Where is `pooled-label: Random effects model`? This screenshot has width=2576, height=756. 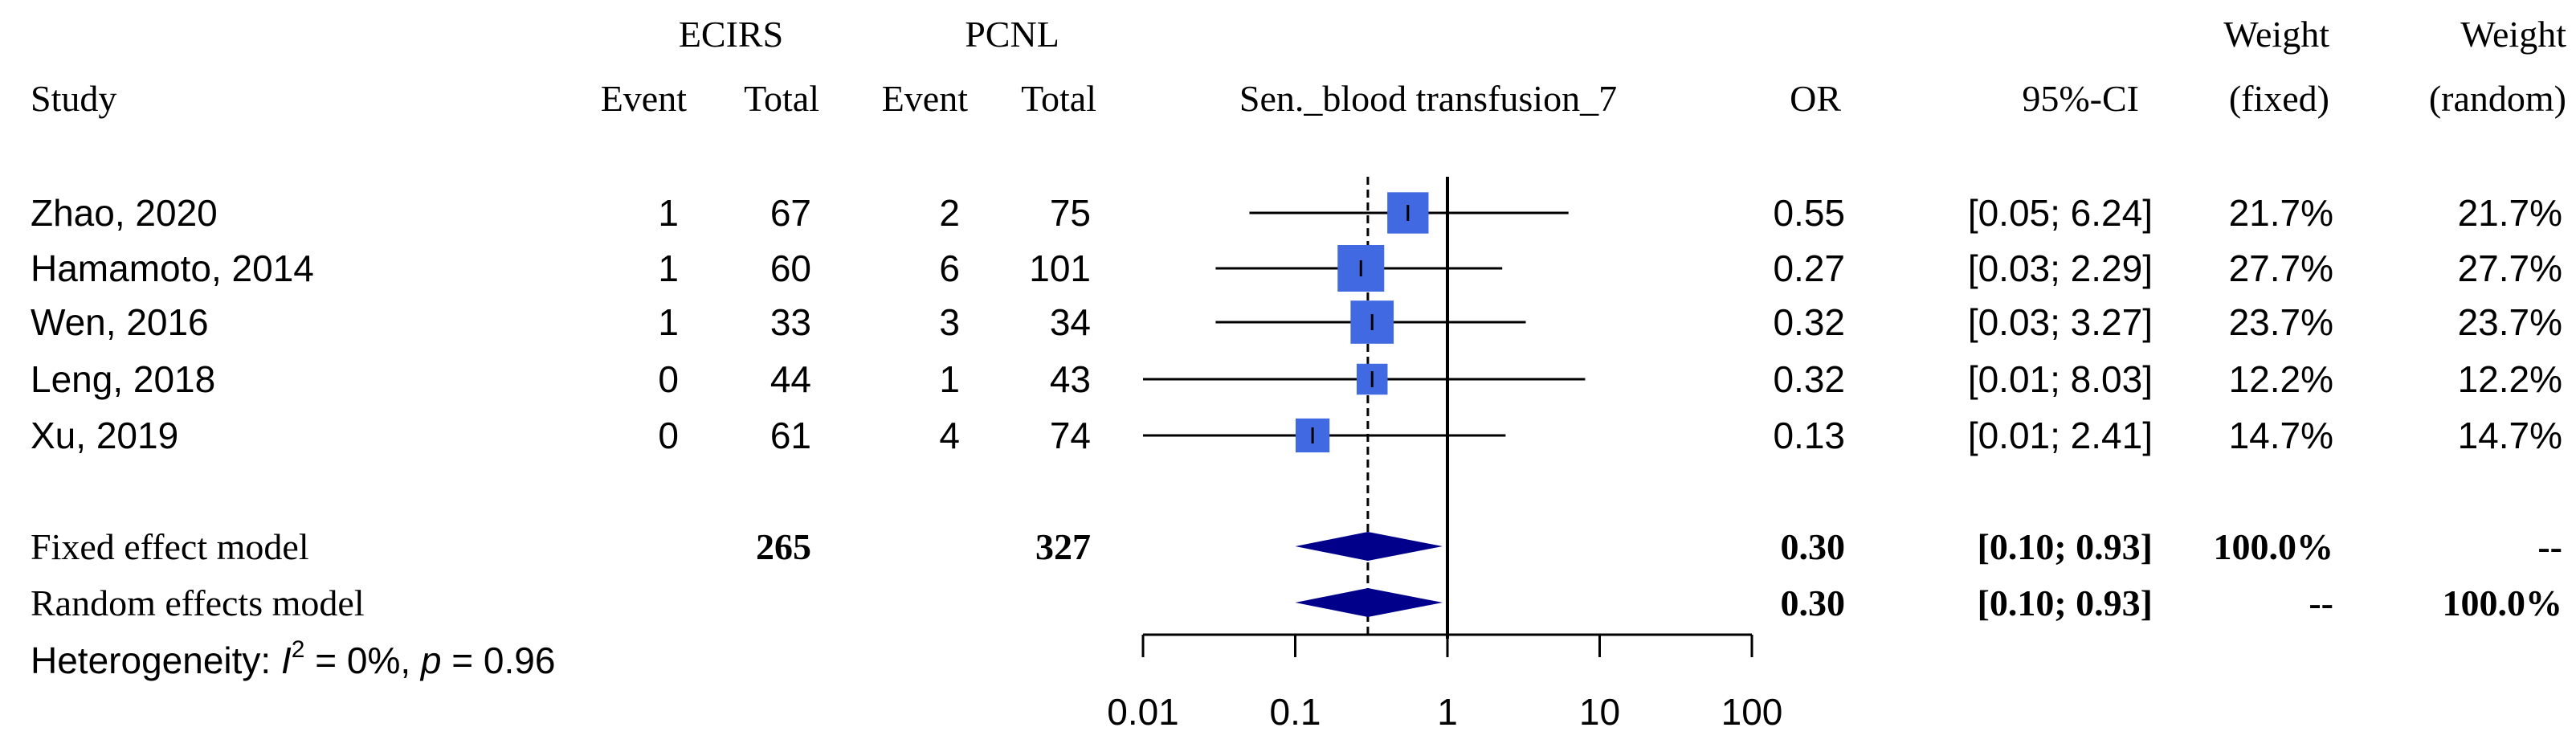
pooled-label: Random effects model is located at coordinates (198, 602).